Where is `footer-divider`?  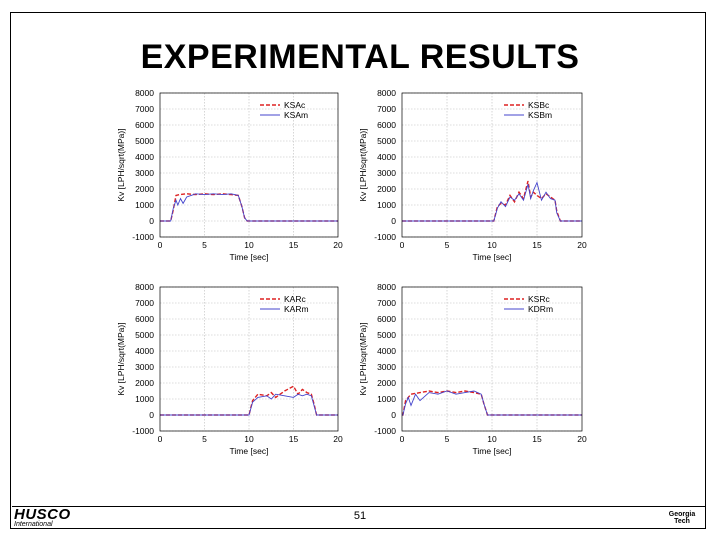 footer-divider is located at coordinates (359, 506).